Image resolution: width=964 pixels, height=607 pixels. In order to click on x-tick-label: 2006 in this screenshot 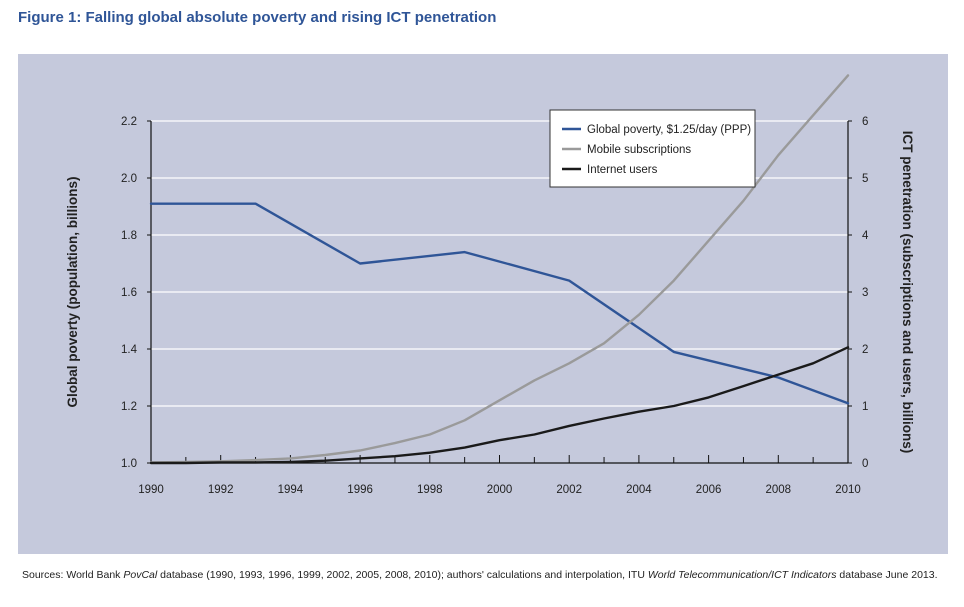, I will do `click(709, 490)`.